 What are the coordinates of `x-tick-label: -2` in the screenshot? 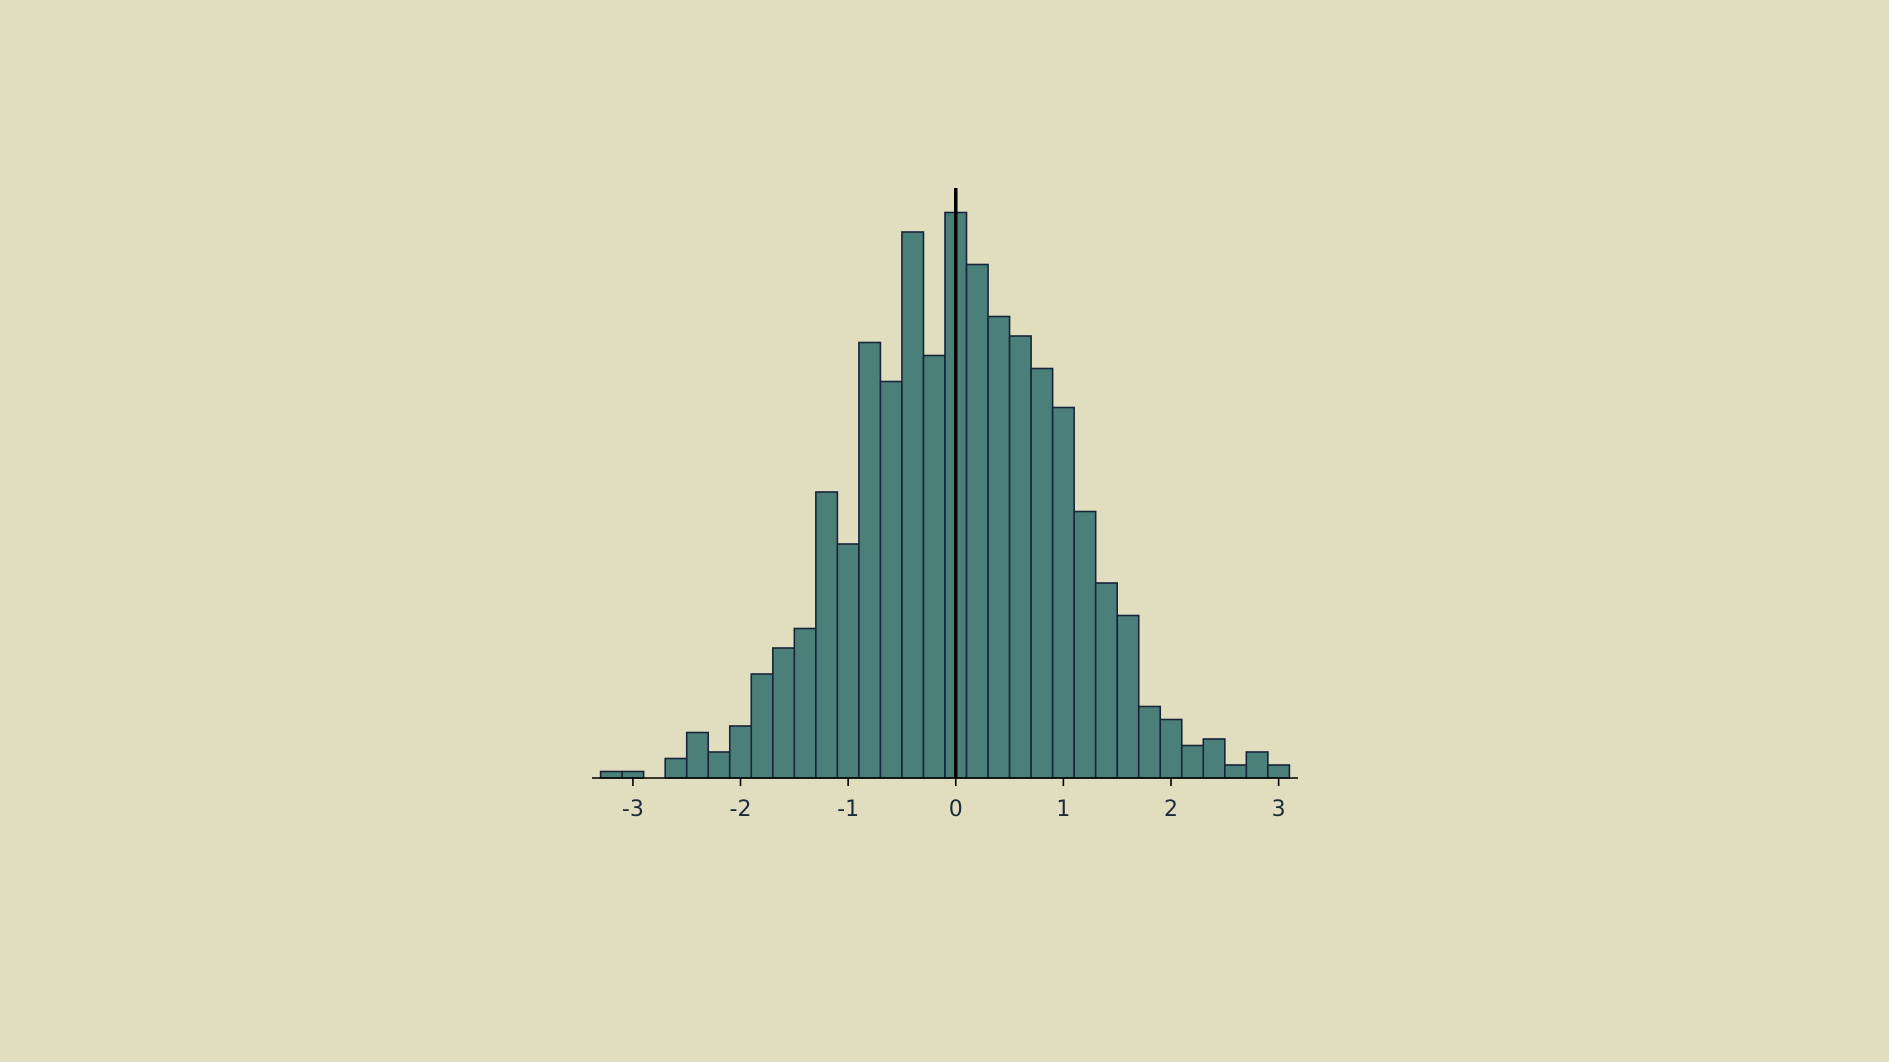 It's located at (741, 809).